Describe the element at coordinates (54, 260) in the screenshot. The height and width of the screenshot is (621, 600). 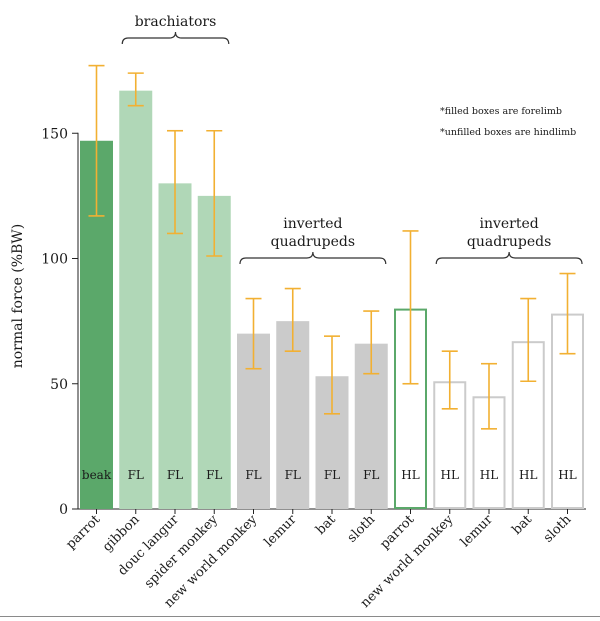
I see `y-tick-label: 100` at that location.